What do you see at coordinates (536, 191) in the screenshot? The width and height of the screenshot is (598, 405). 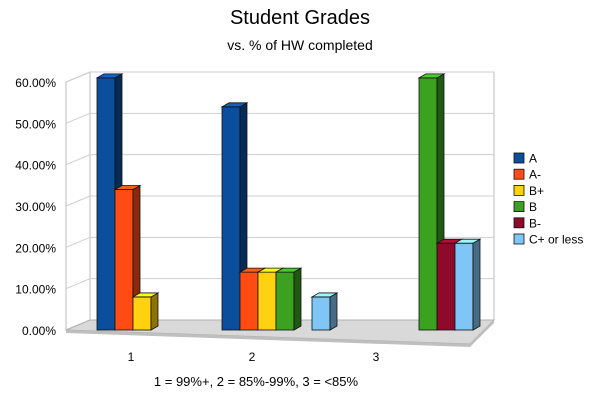 I see `legend-label: B+` at bounding box center [536, 191].